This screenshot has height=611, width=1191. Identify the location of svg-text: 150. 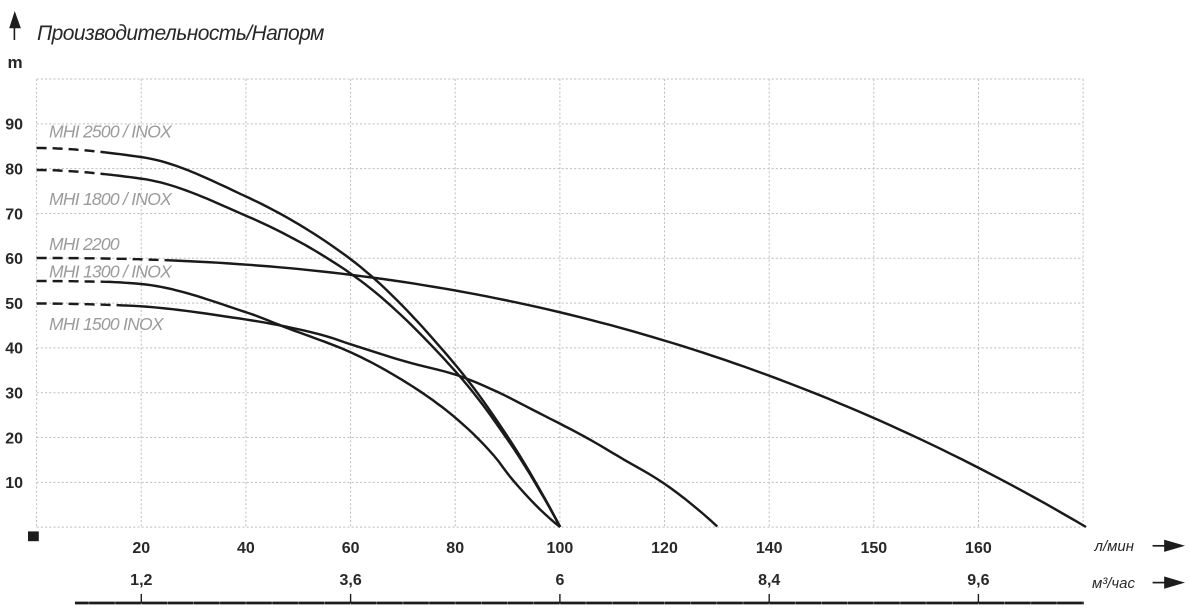
(873, 548).